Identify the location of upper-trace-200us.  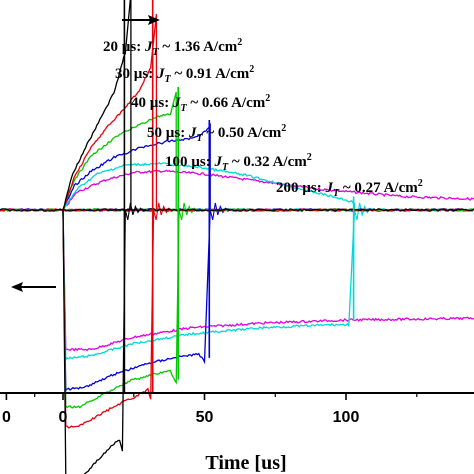
(268, 190).